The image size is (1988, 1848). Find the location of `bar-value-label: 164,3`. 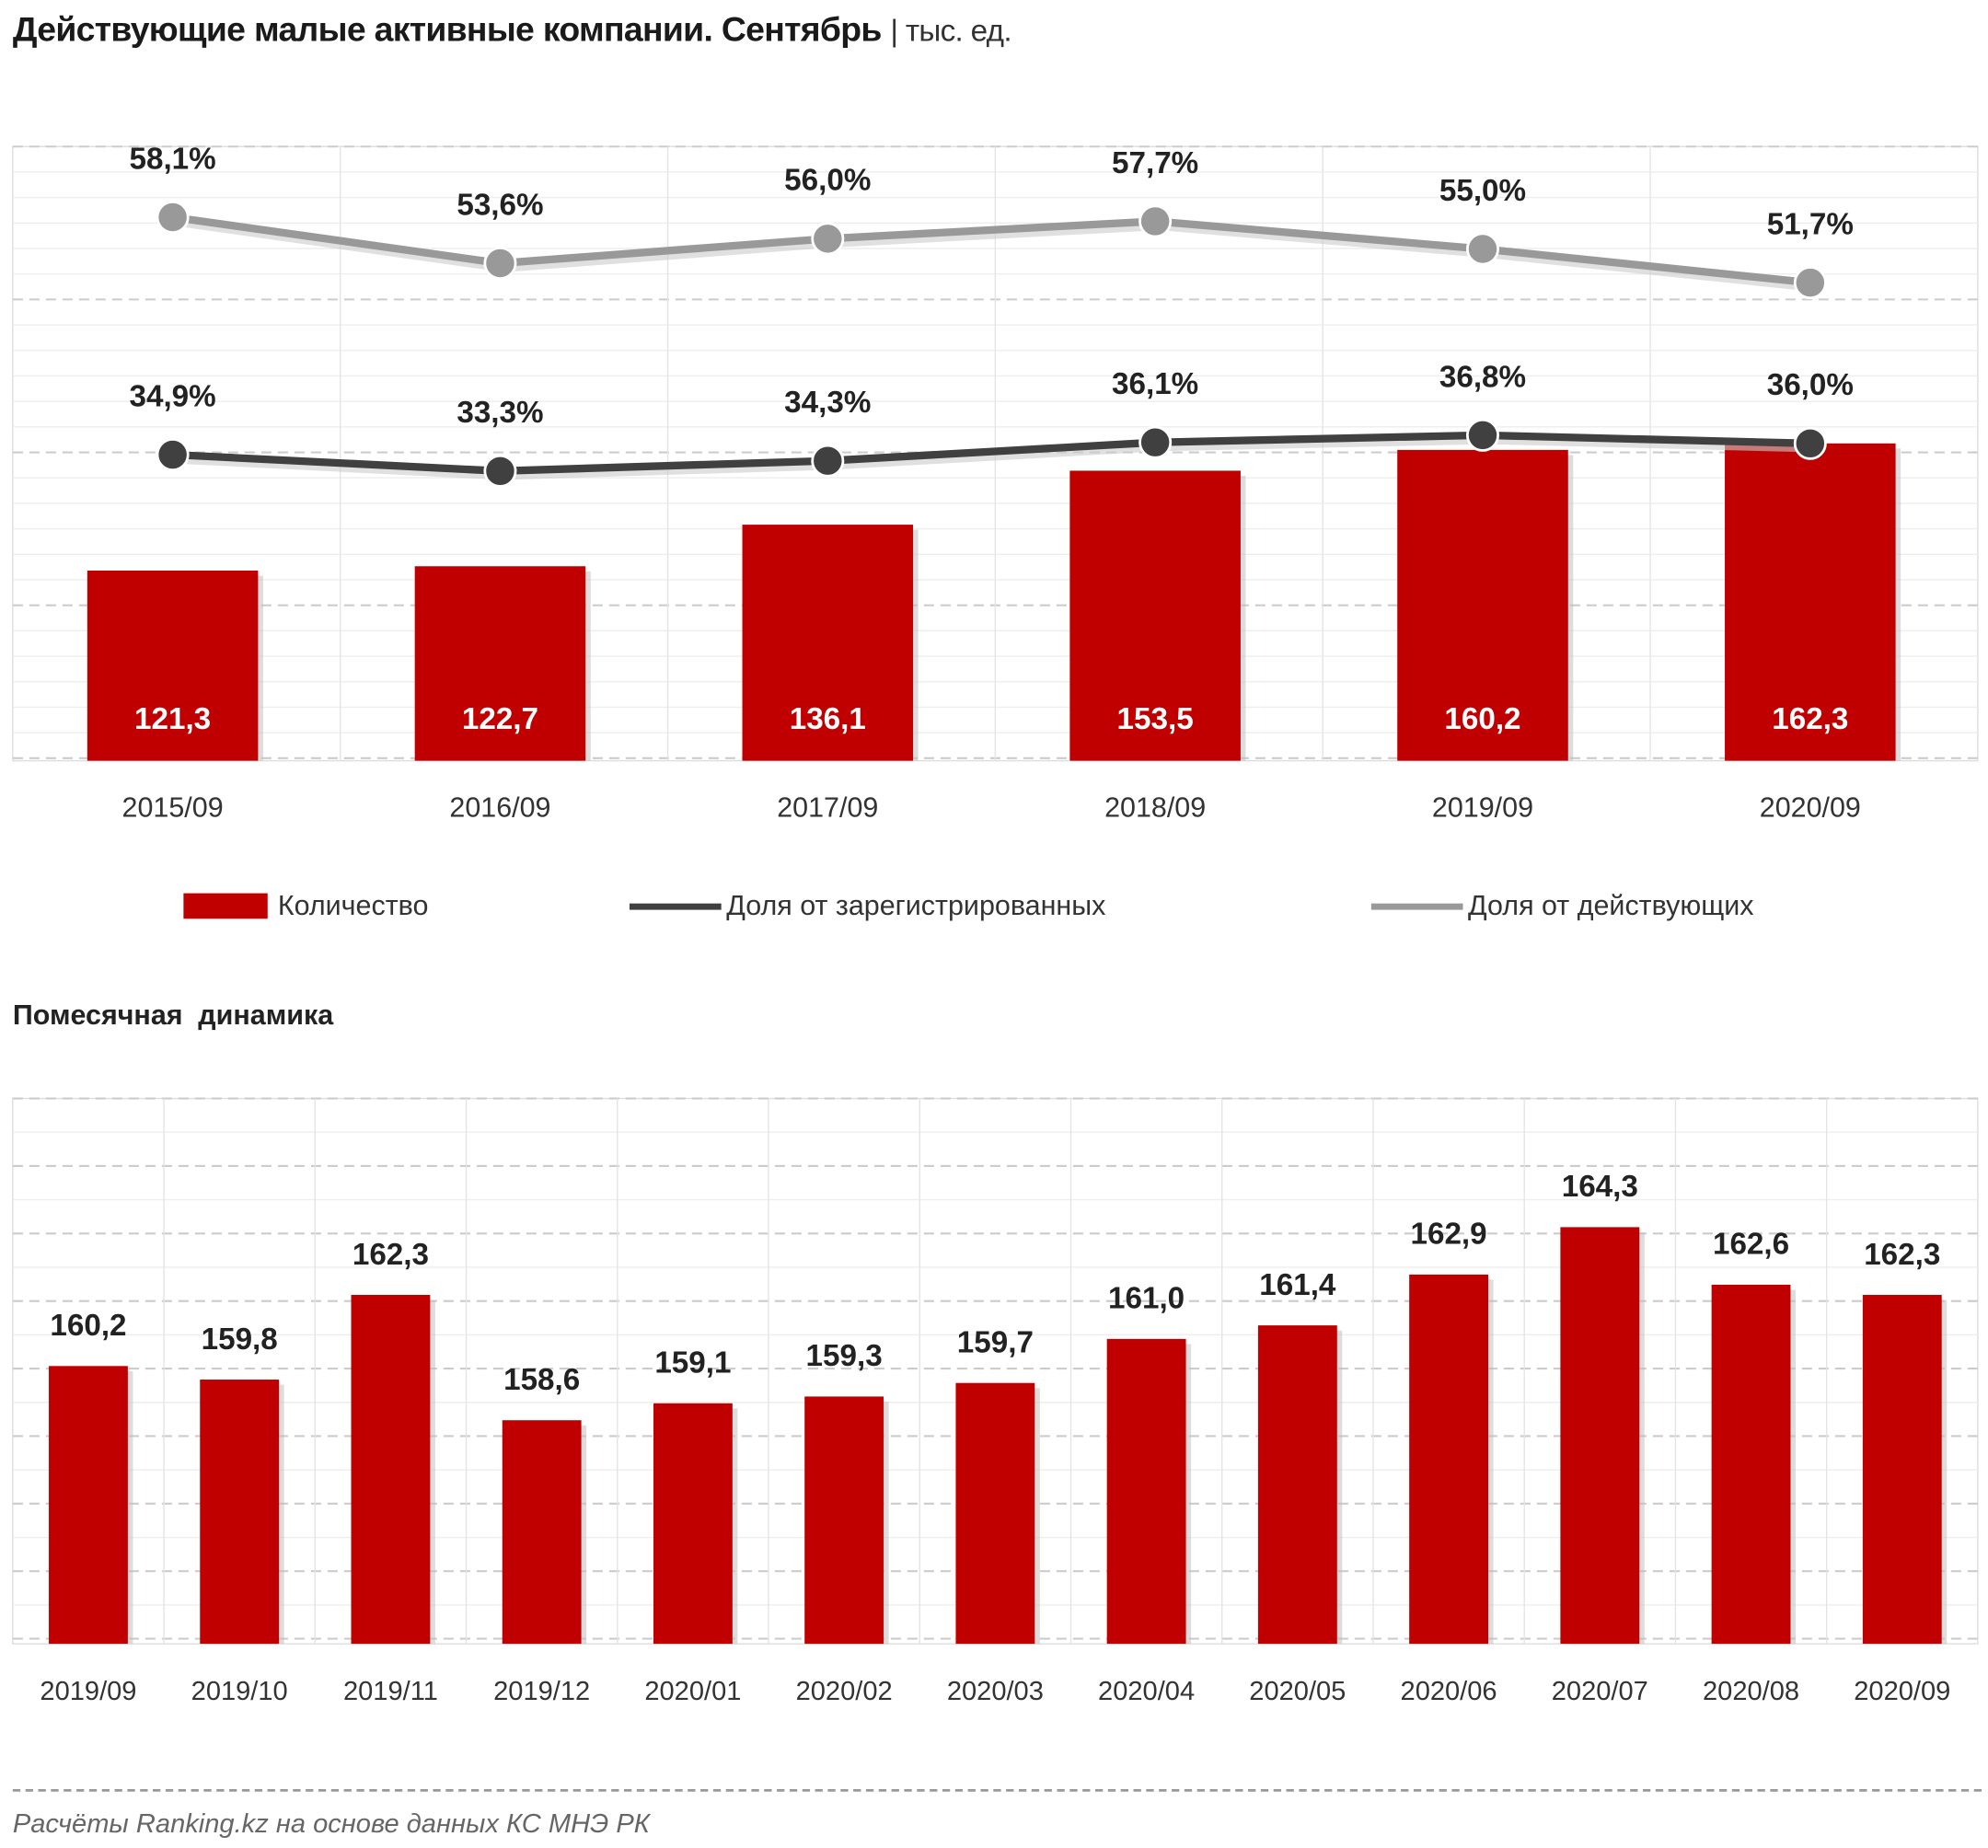

bar-value-label: 164,3 is located at coordinates (1600, 1187).